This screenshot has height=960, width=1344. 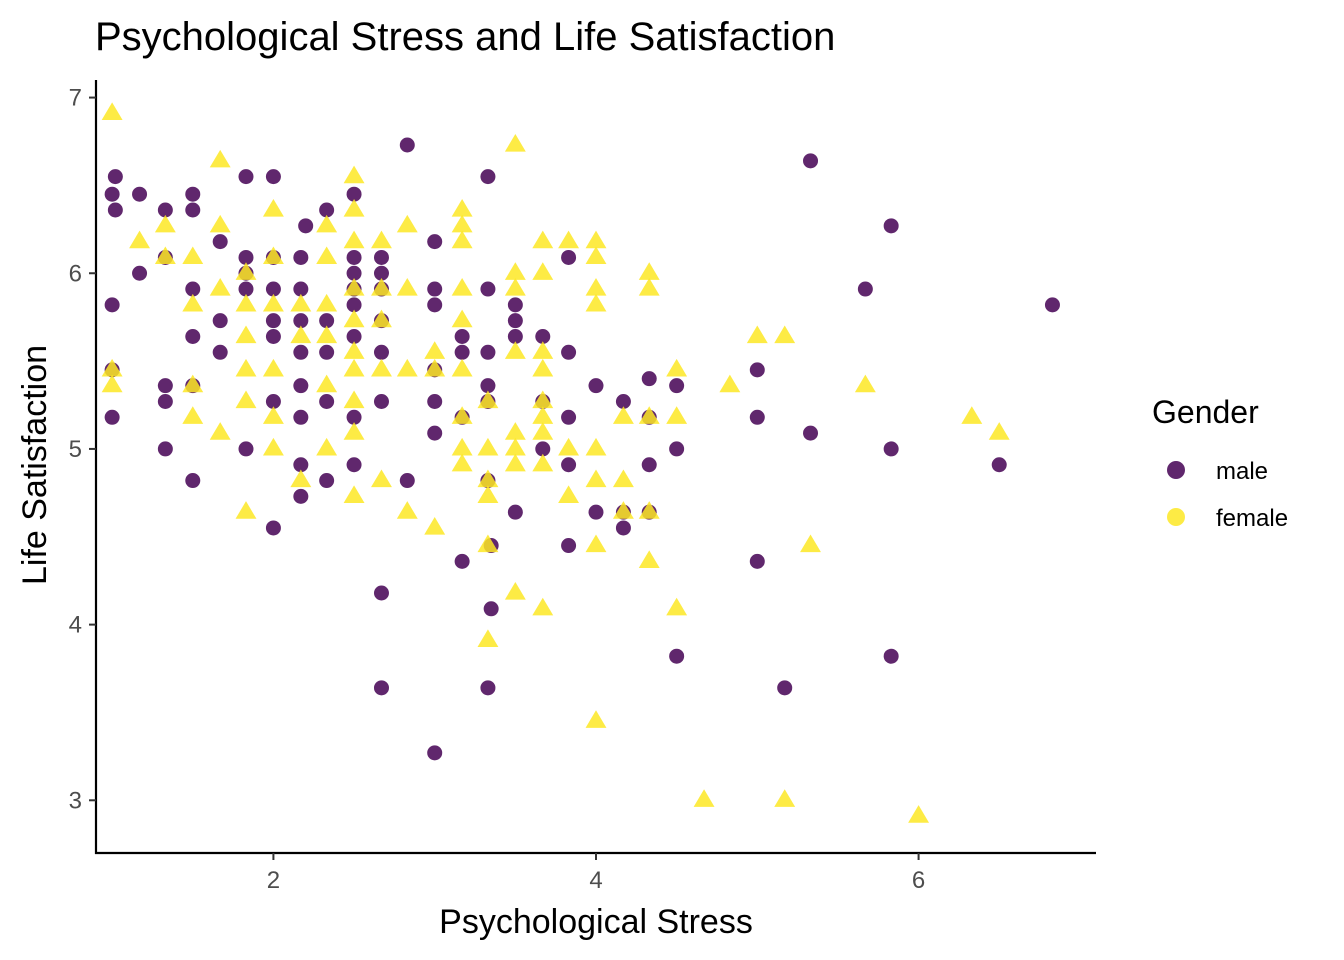 I want to click on legend-key-female, so click(x=1176, y=517).